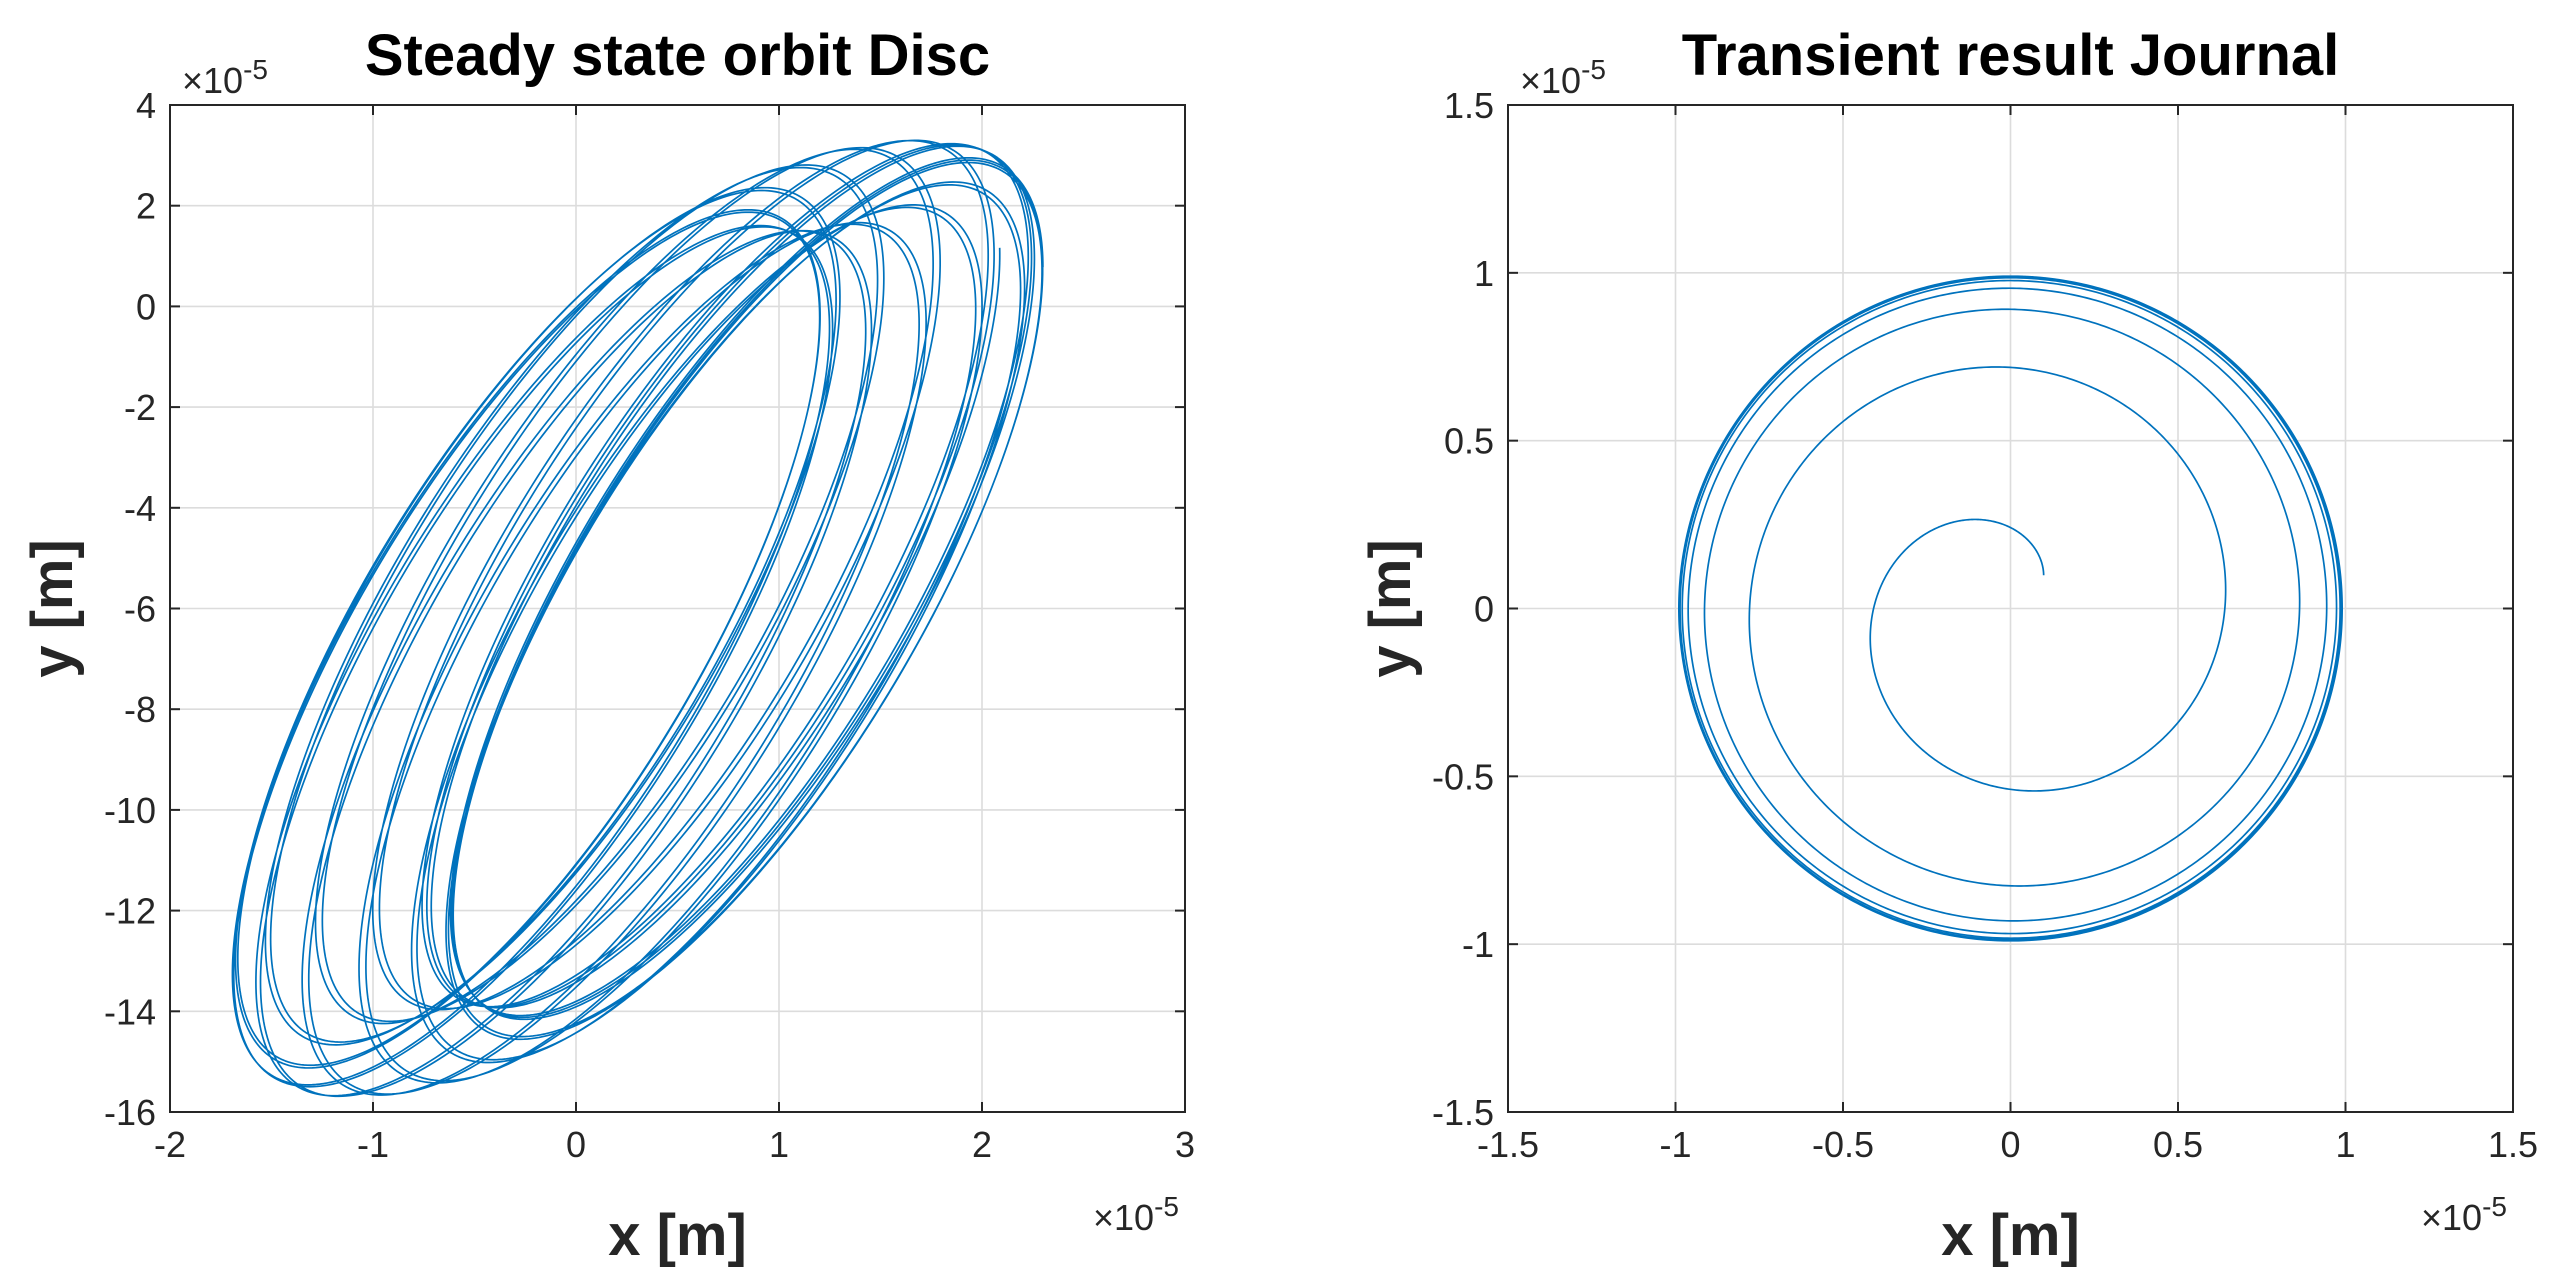 This screenshot has height=1287, width=2566. What do you see at coordinates (1469, 105) in the screenshot?
I see `y-tick-label: 1.5` at bounding box center [1469, 105].